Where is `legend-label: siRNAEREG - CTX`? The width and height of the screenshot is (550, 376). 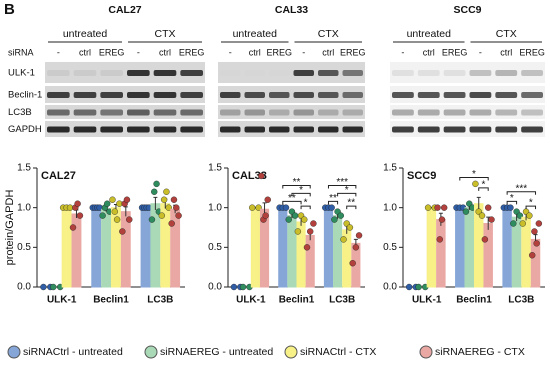
legend-label: siRNAEREG - CTX is located at coordinates (480, 352).